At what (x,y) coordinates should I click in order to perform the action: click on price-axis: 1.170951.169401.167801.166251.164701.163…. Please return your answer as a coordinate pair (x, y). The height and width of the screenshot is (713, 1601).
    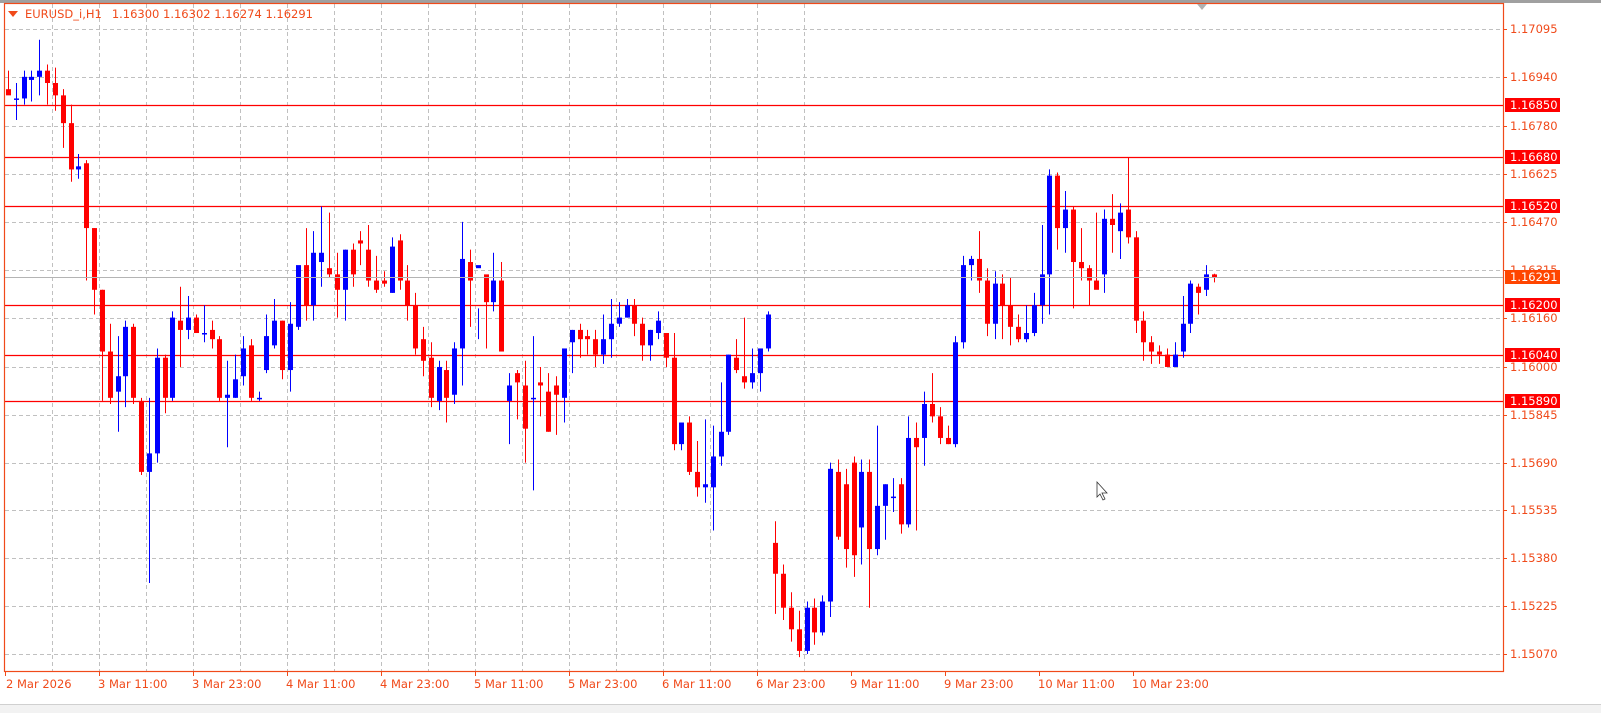
    Looking at the image, I should click on (1531, 341).